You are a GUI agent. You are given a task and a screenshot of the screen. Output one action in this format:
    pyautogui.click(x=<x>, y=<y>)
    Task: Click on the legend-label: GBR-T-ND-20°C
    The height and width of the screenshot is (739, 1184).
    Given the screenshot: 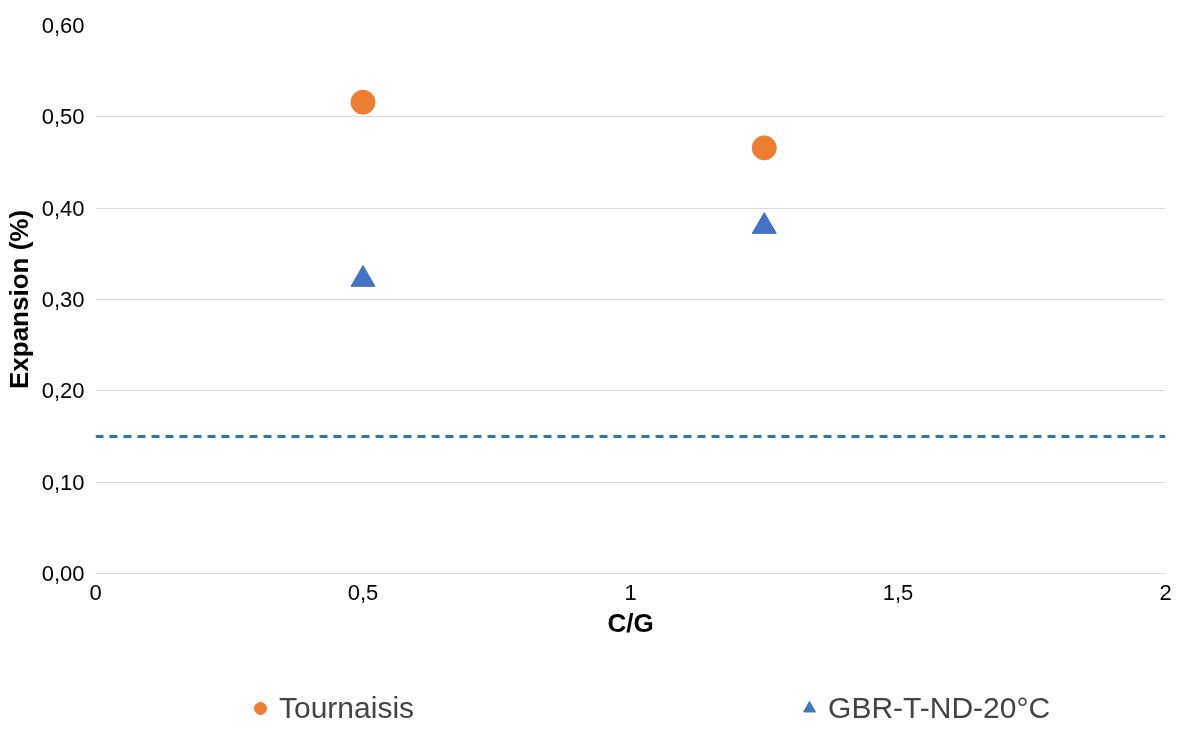 What is the action you would take?
    pyautogui.click(x=939, y=708)
    